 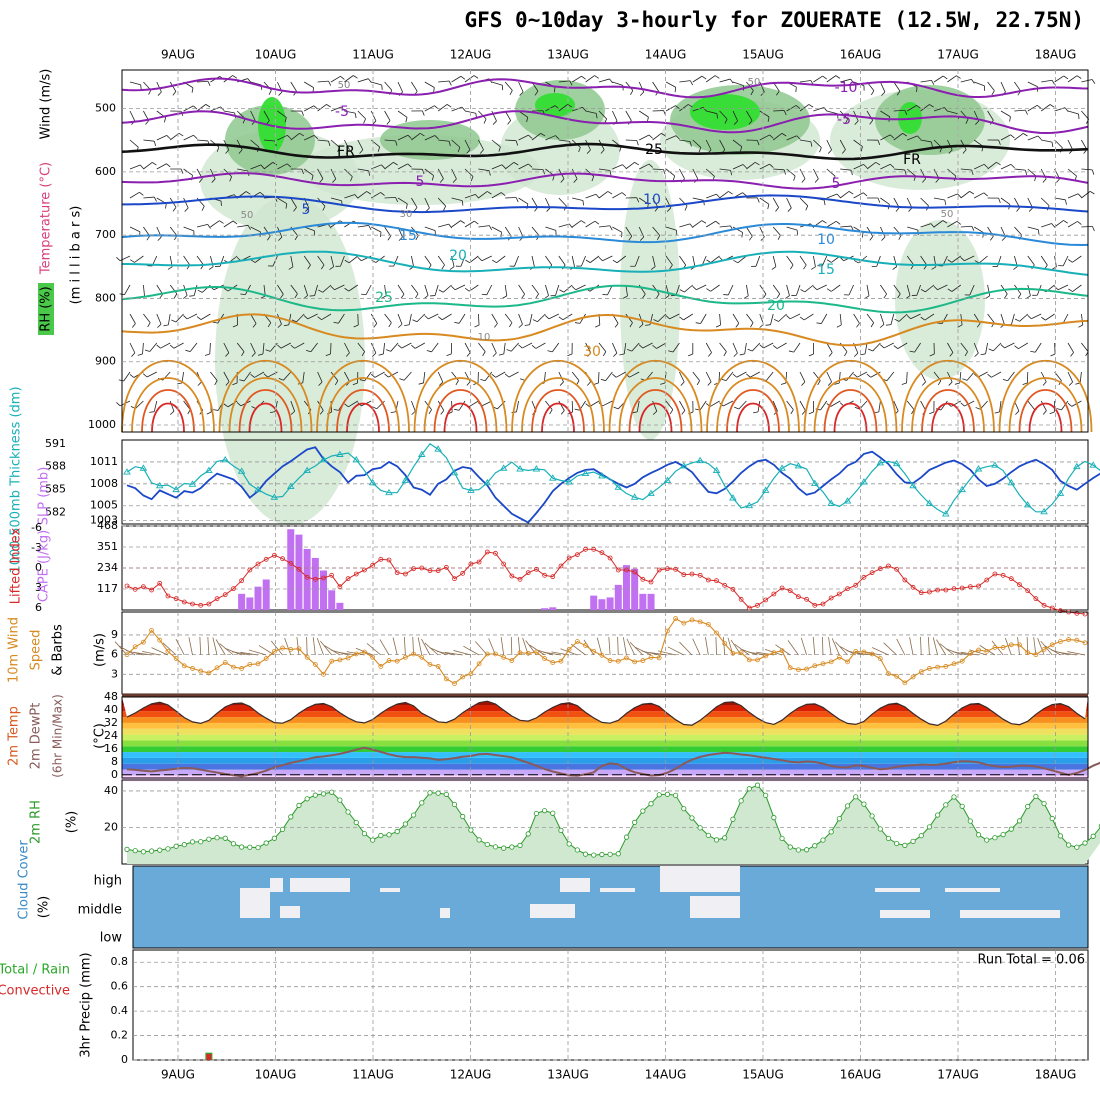 I want to click on date-label-bottom: 17AUG, so click(x=958, y=1075).